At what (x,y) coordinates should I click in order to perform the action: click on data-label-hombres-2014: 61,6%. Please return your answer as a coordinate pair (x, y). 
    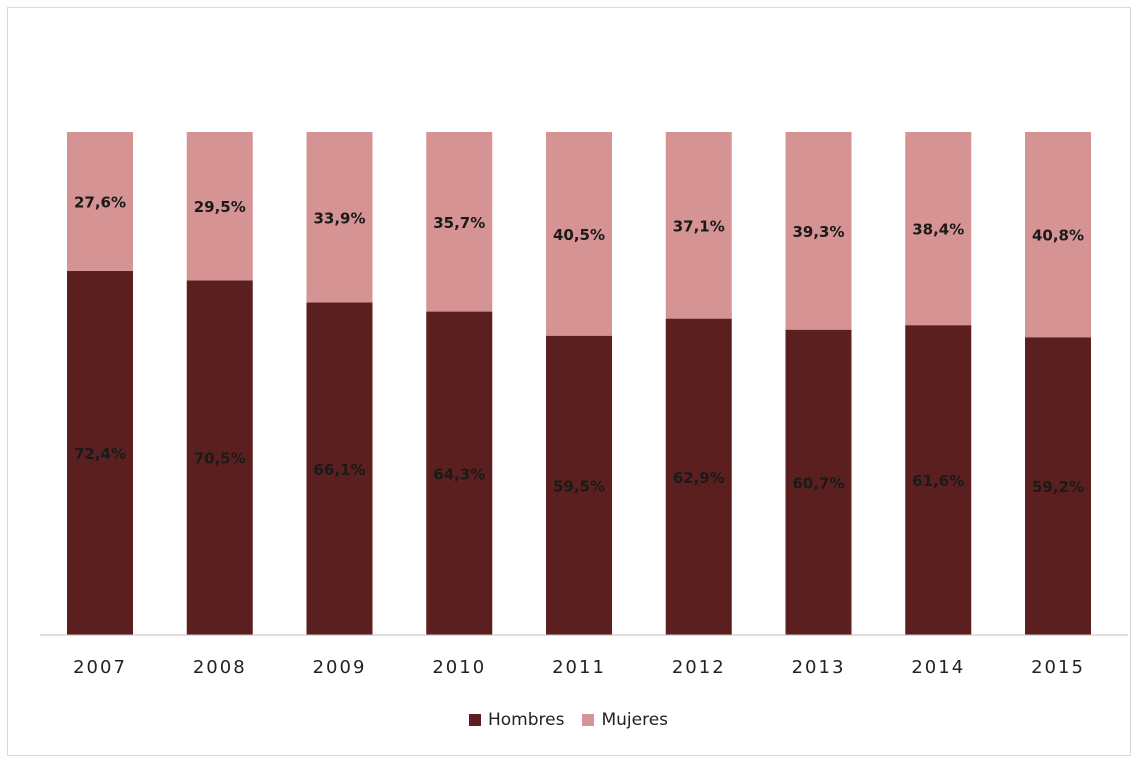
    Looking at the image, I should click on (938, 481).